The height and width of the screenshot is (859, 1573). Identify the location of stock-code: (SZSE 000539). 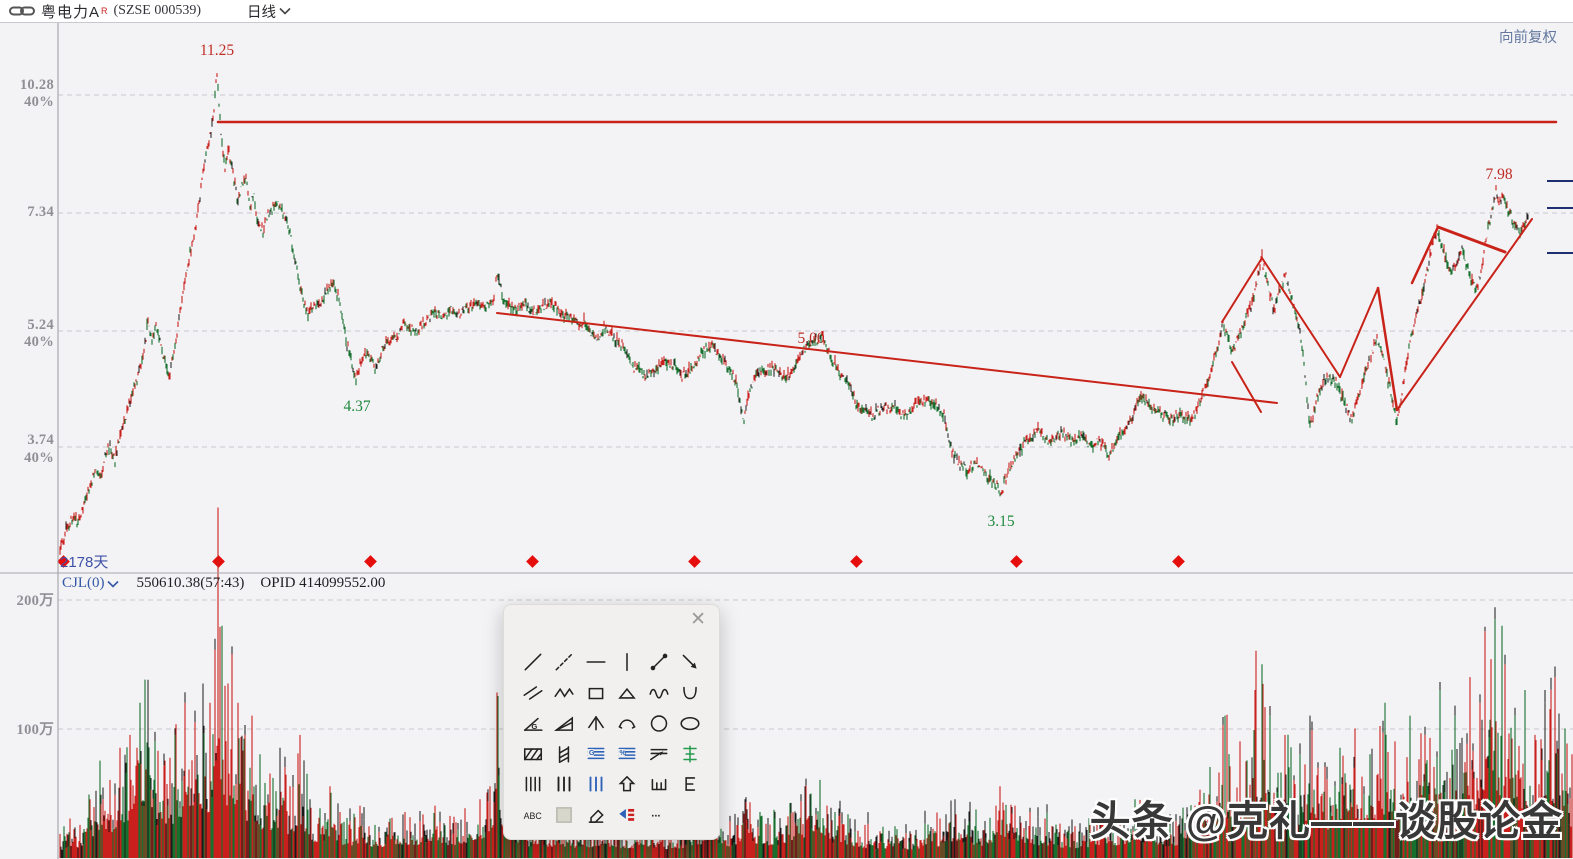
(157, 10).